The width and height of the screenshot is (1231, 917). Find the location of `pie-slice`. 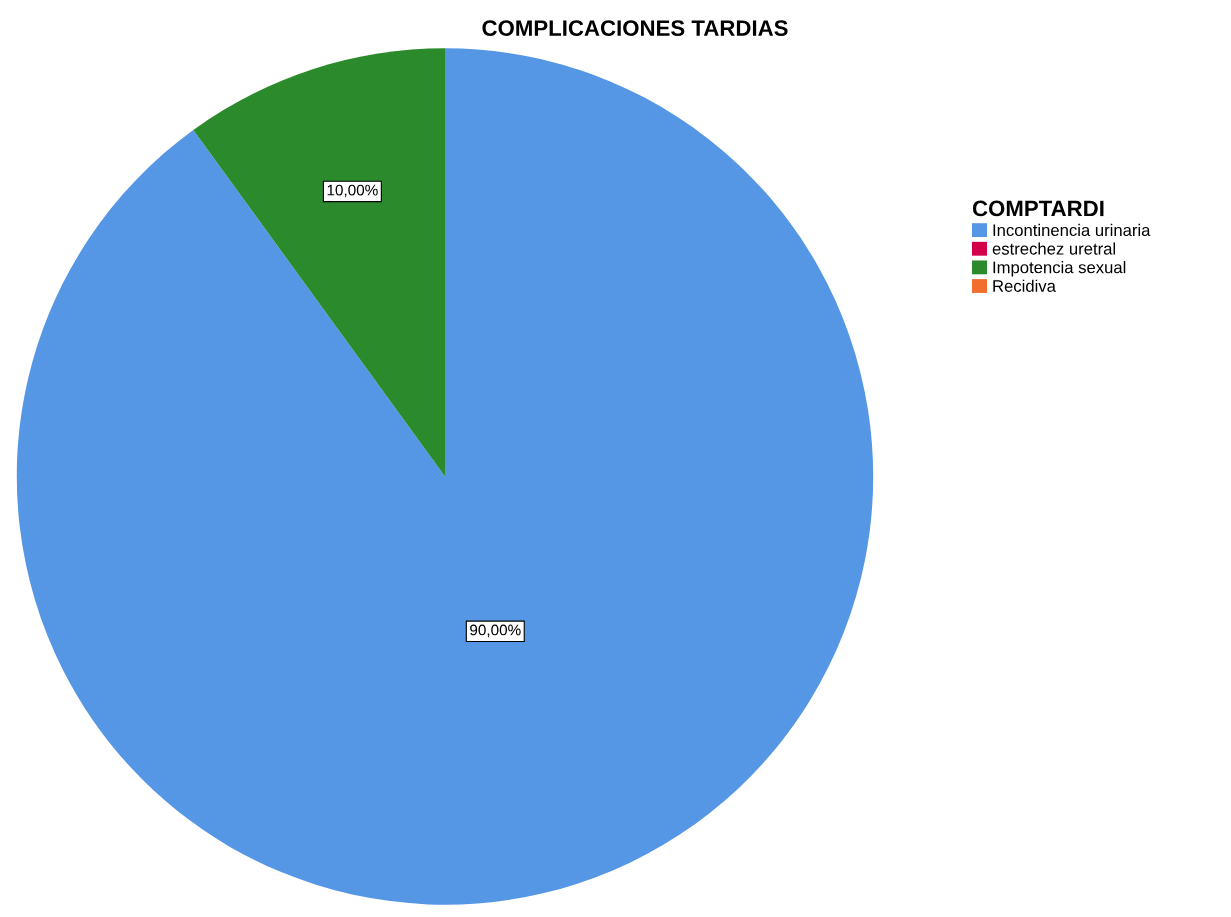

pie-slice is located at coordinates (319, 262).